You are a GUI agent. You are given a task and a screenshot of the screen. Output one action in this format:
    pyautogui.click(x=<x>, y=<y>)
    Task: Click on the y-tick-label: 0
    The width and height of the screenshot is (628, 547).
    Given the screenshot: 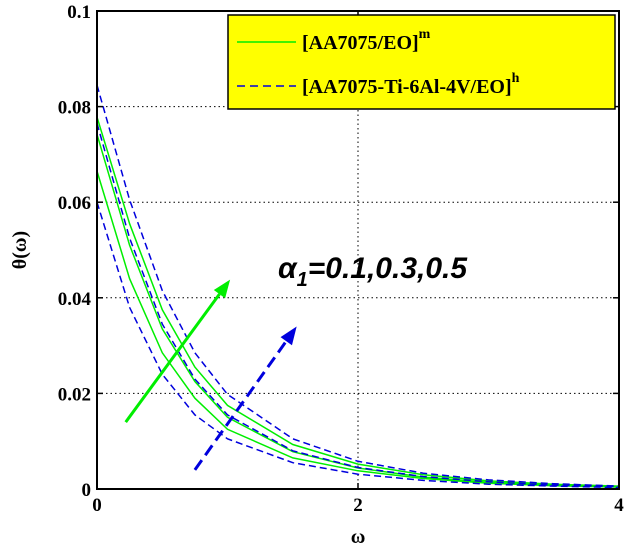 What is the action you would take?
    pyautogui.click(x=87, y=490)
    